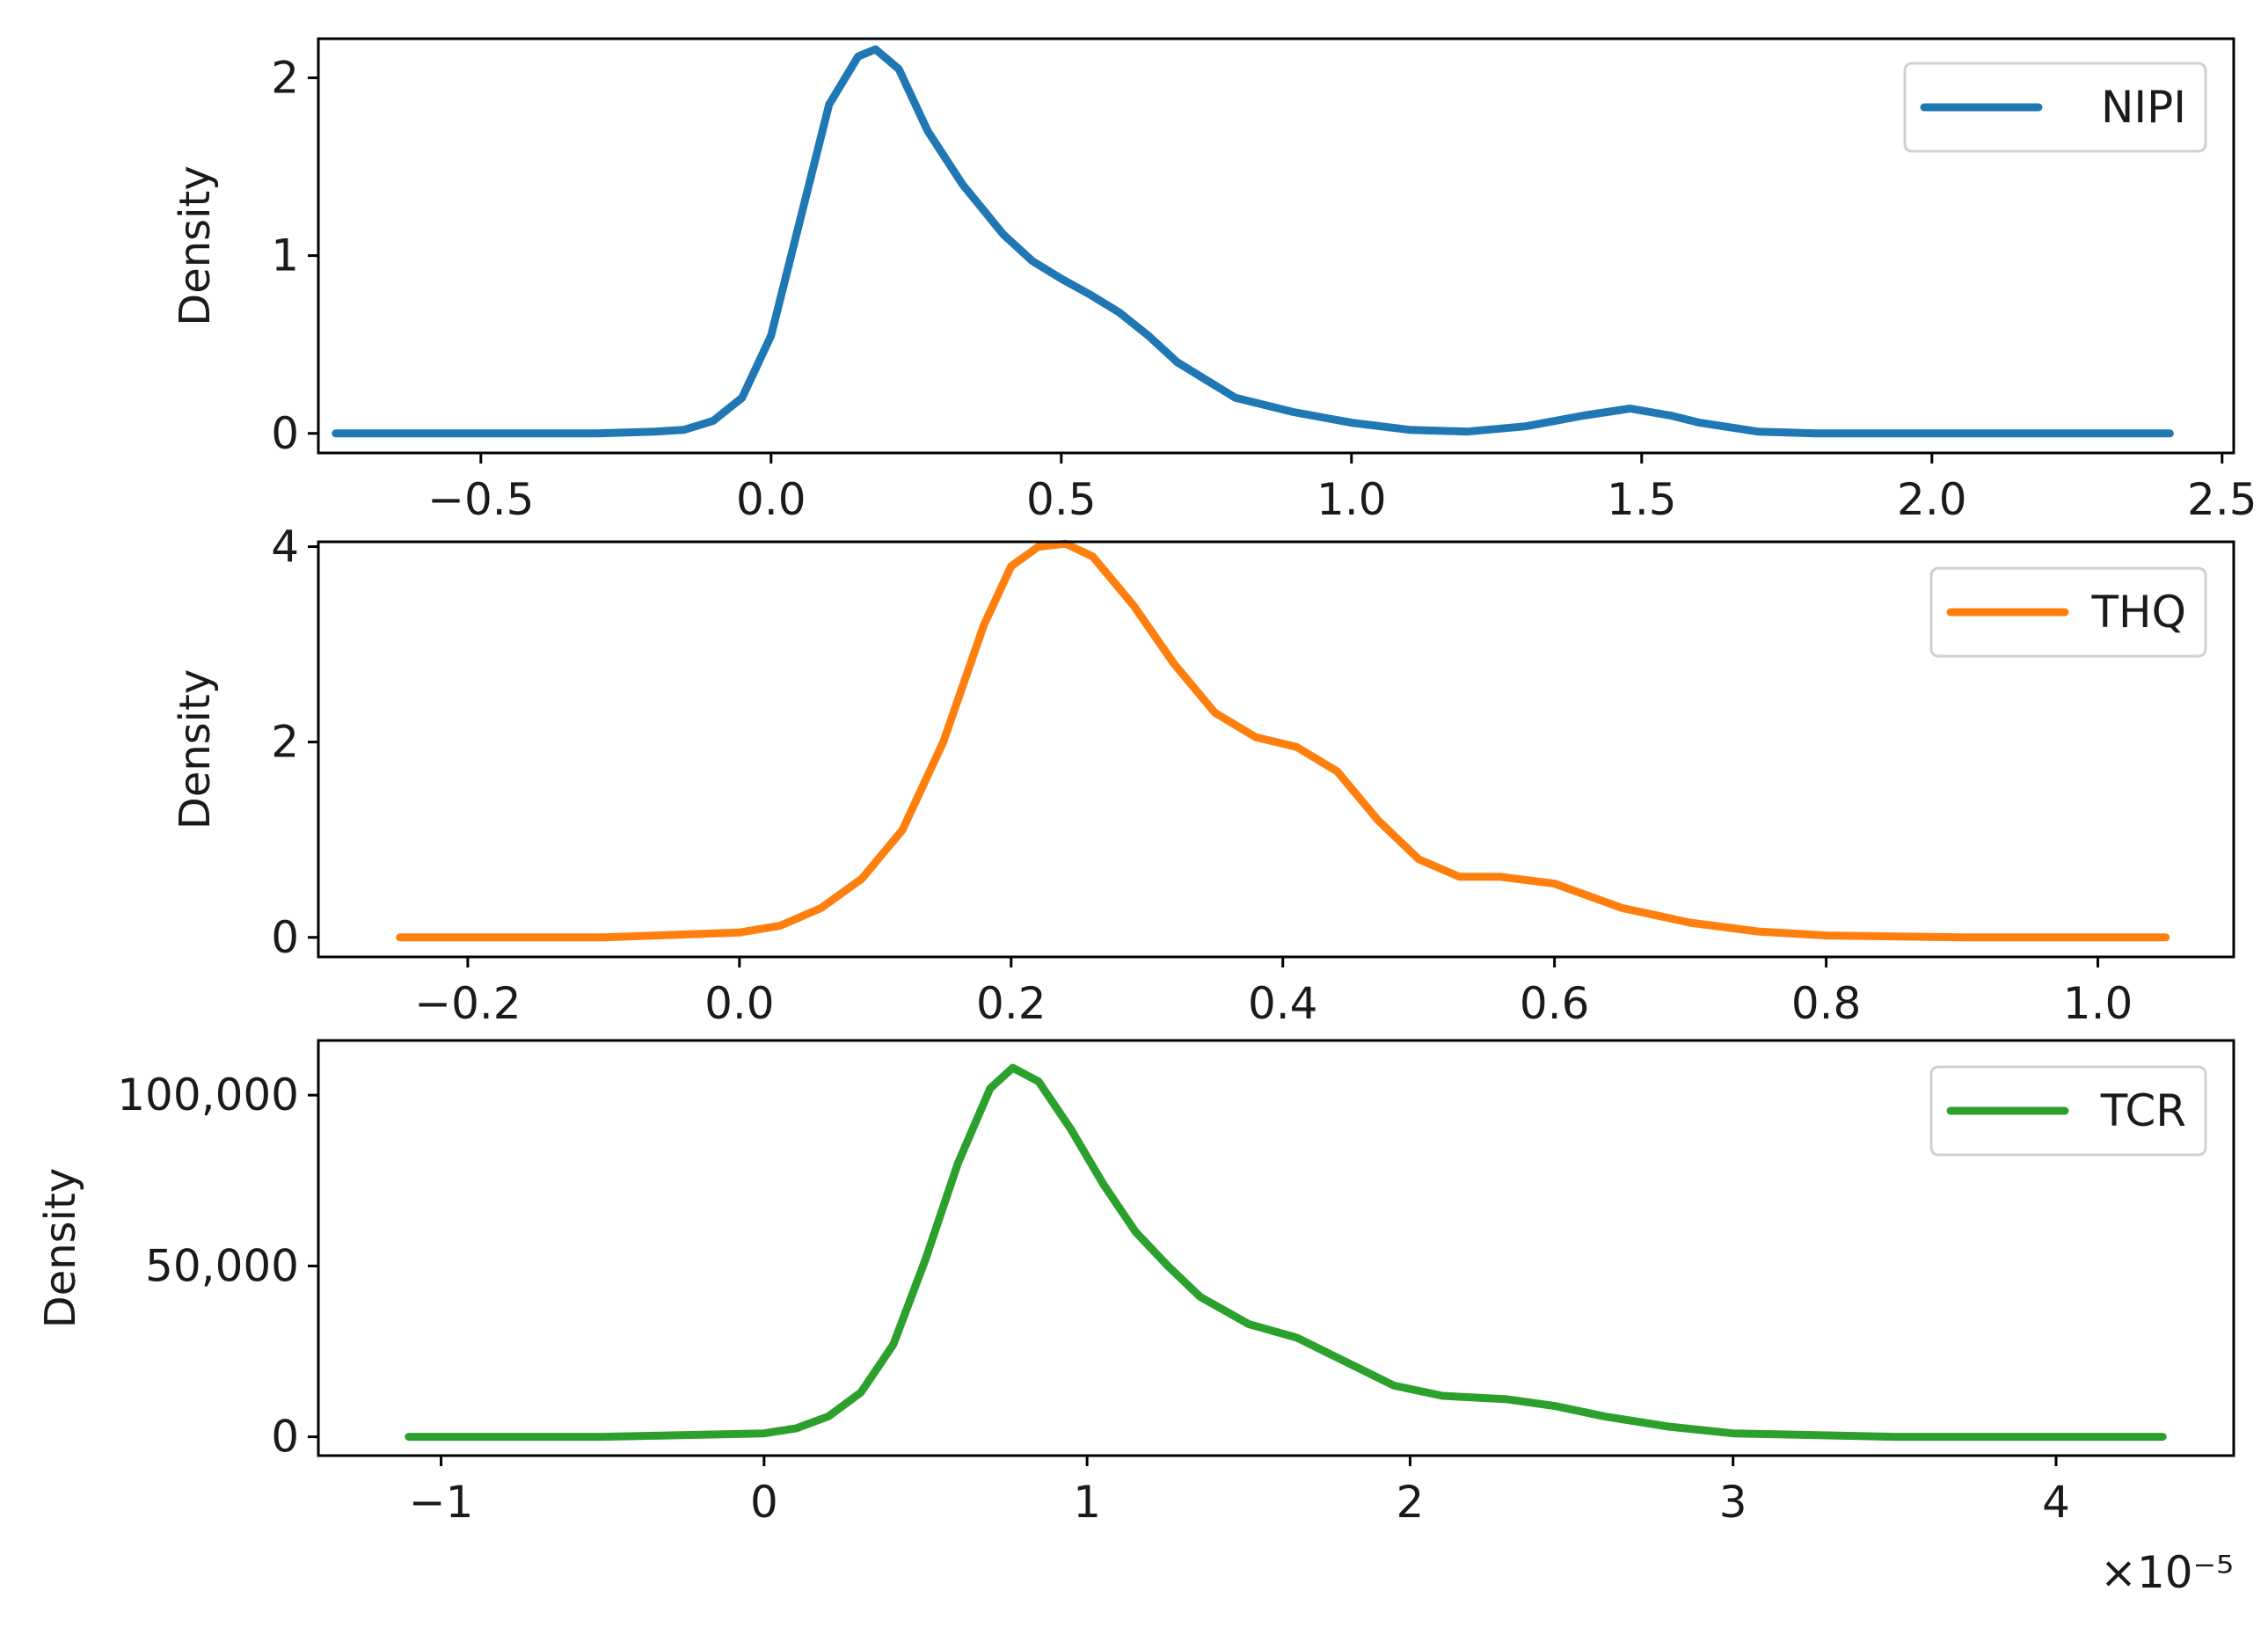  Describe the element at coordinates (1932, 500) in the screenshot. I see `x-tick-label: 2.0` at that location.